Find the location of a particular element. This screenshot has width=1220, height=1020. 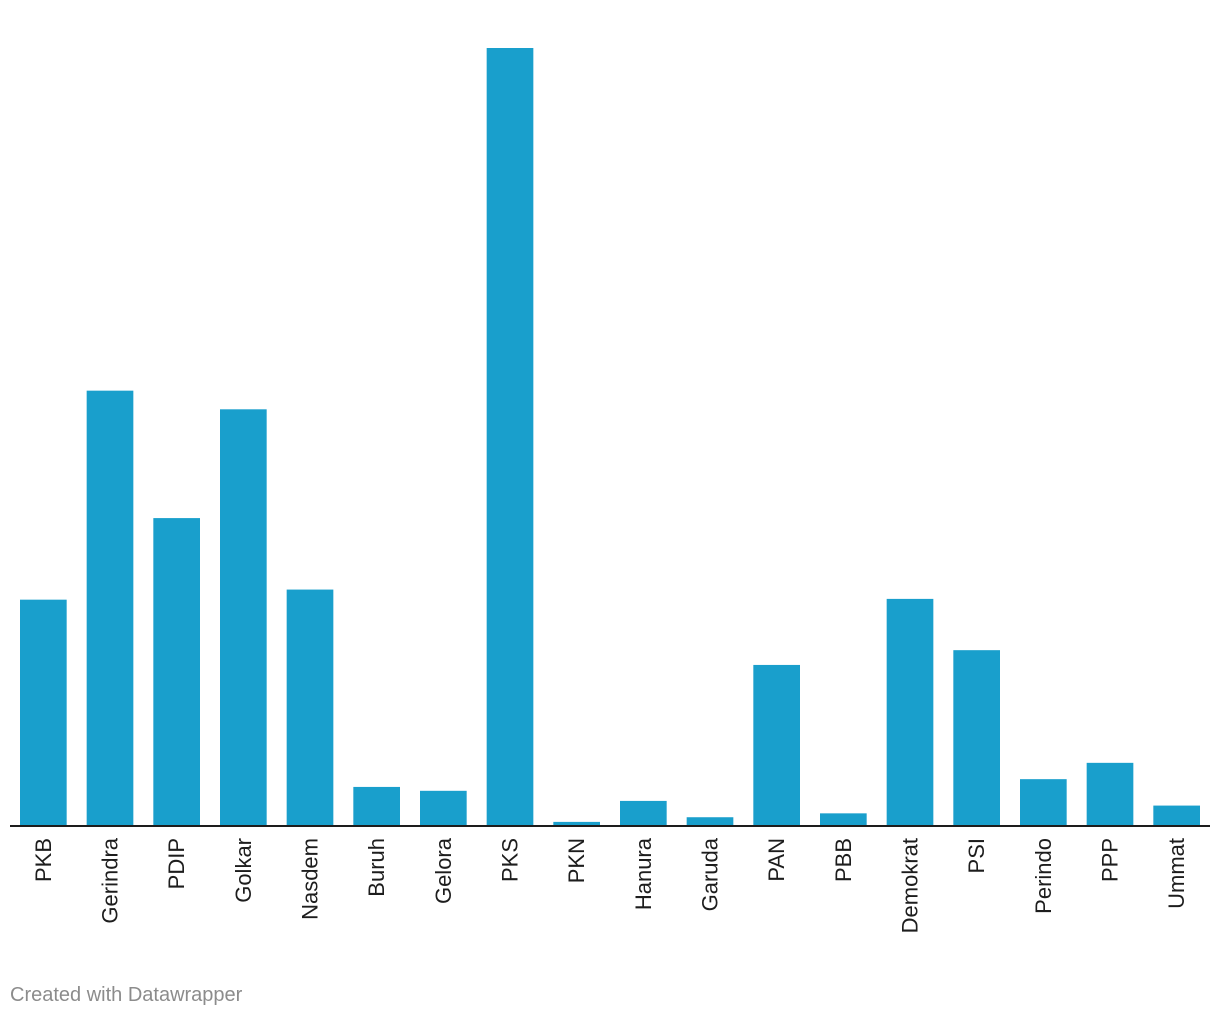

bar-pbb is located at coordinates (843, 819).